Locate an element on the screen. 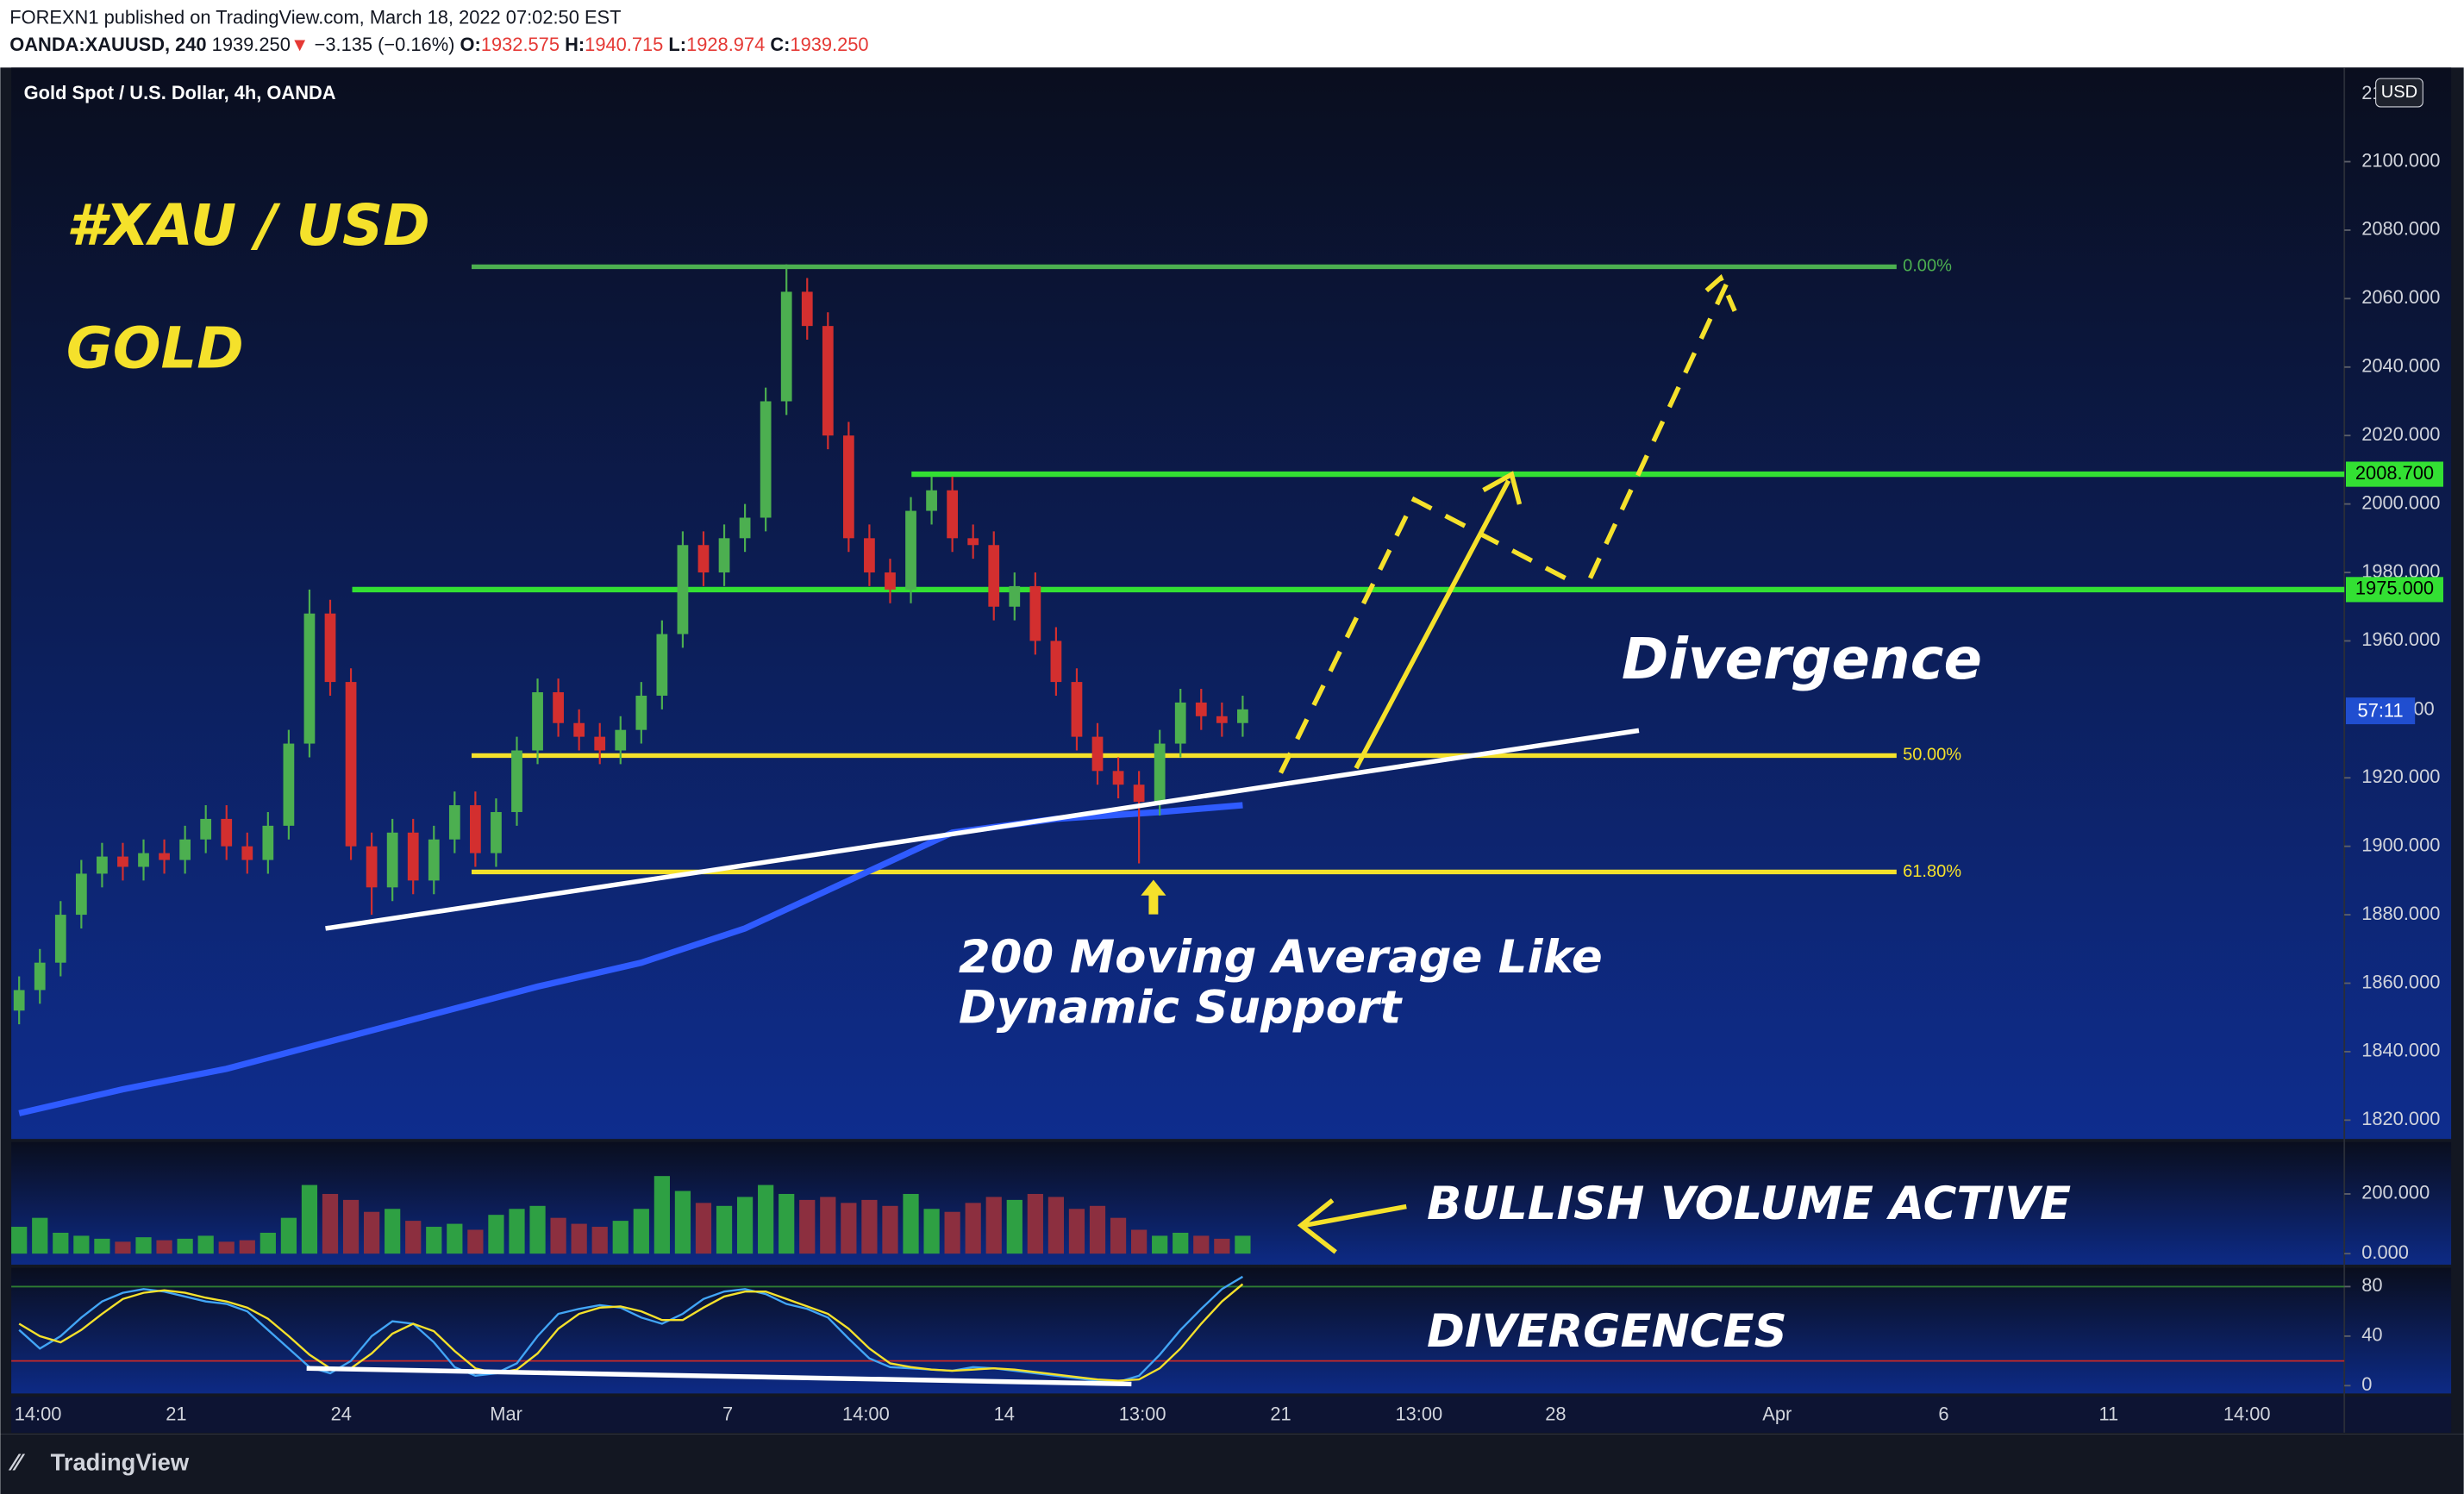 The width and height of the screenshot is (2464, 1494). y-tick-label: 2080.000 is located at coordinates (2400, 229).